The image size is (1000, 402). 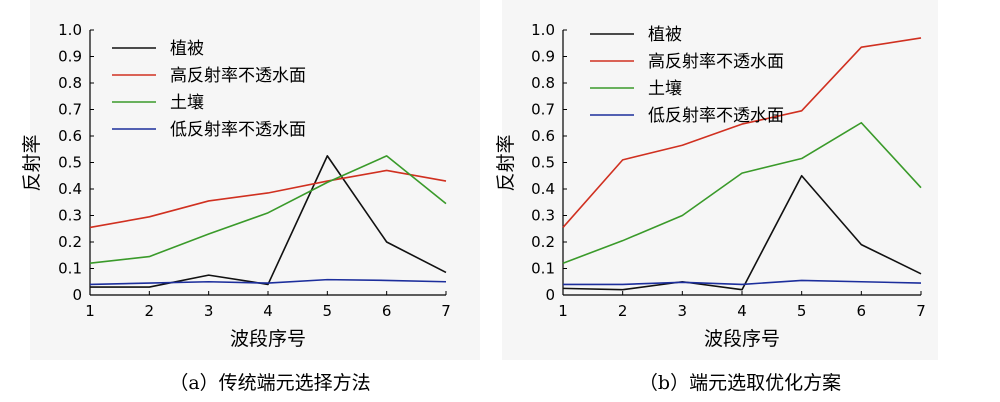 What do you see at coordinates (270, 383) in the screenshot?
I see `caption-a: （a）传统端元选择方法` at bounding box center [270, 383].